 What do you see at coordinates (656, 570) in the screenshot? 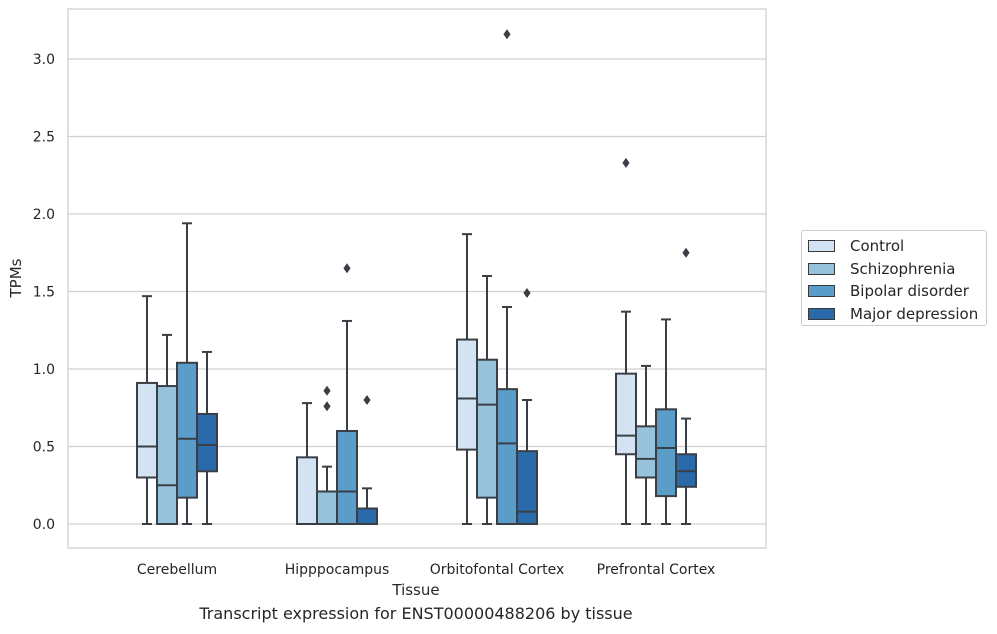
I see `x-tick-label: Prefrontal Cortex` at bounding box center [656, 570].